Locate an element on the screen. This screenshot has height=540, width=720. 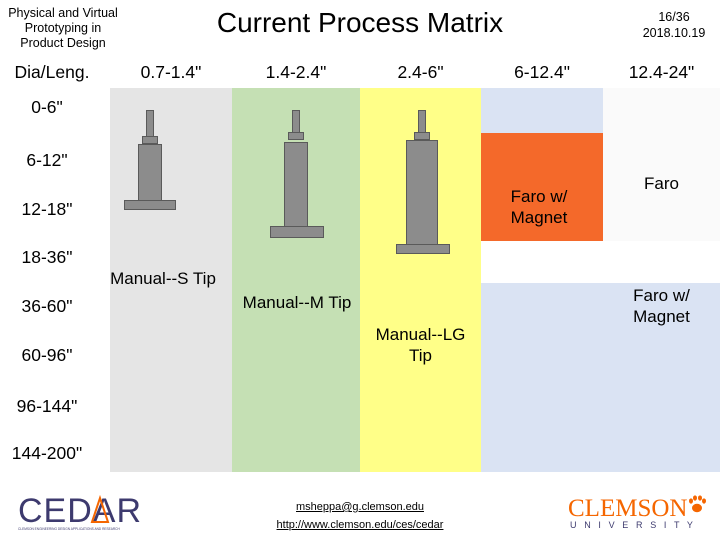
faro-magnet-region is located at coordinates (542, 187).